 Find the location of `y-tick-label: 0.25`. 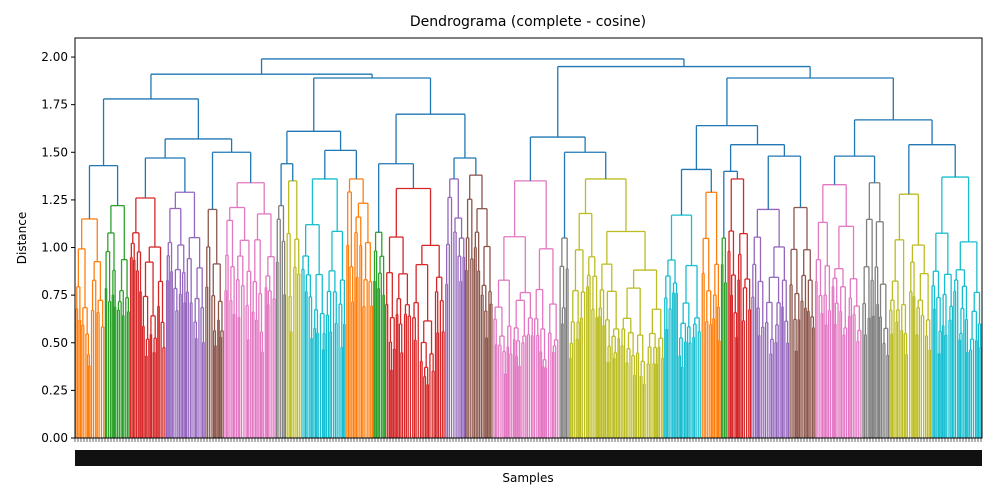

y-tick-label: 0.25 is located at coordinates (54, 390).